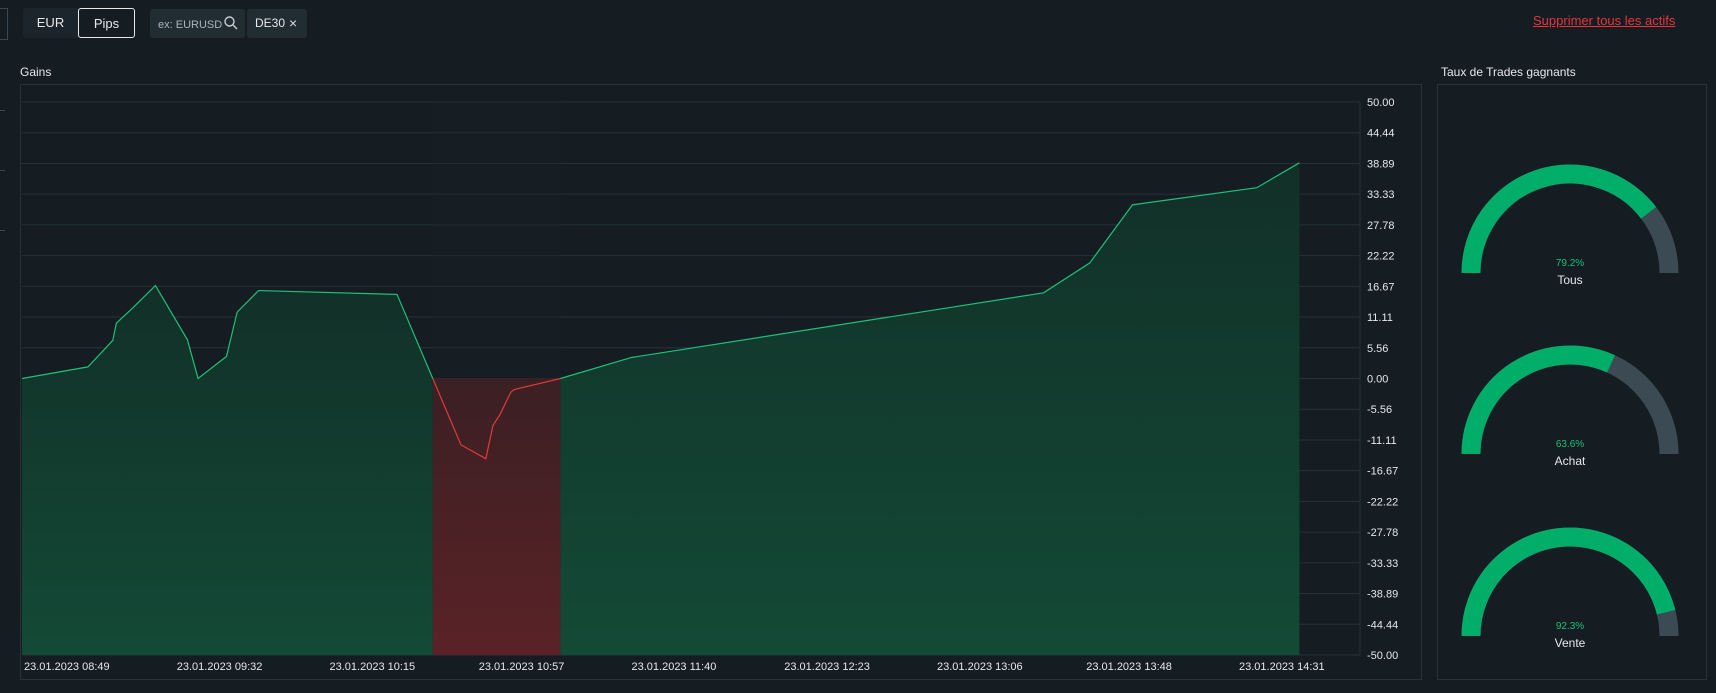  Describe the element at coordinates (193, 24) in the screenshot. I see `asset-search-input` at that location.